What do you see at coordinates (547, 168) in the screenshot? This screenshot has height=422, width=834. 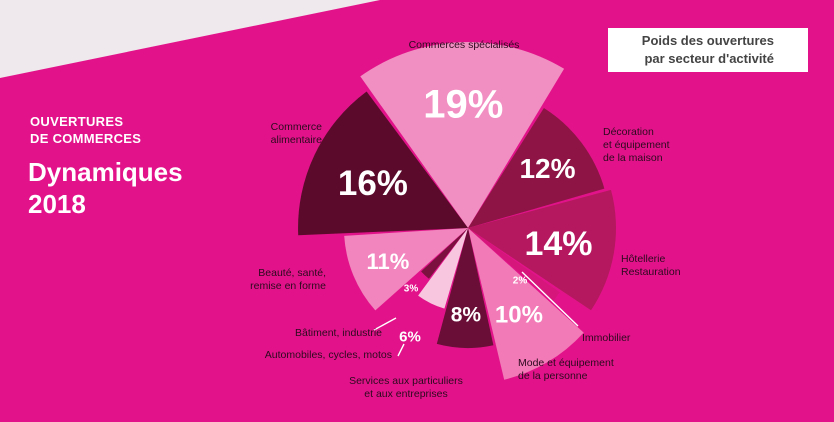 I see `pie-value-label: 12%` at bounding box center [547, 168].